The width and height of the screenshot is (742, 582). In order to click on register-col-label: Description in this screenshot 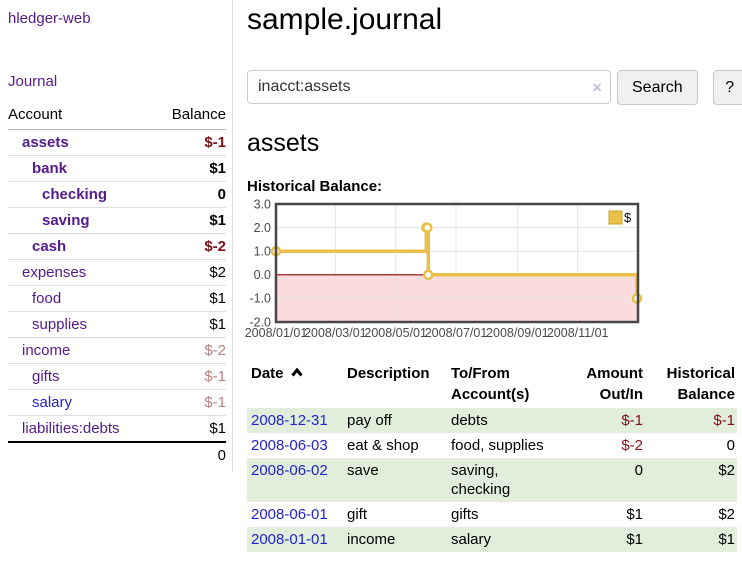, I will do `click(388, 373)`.